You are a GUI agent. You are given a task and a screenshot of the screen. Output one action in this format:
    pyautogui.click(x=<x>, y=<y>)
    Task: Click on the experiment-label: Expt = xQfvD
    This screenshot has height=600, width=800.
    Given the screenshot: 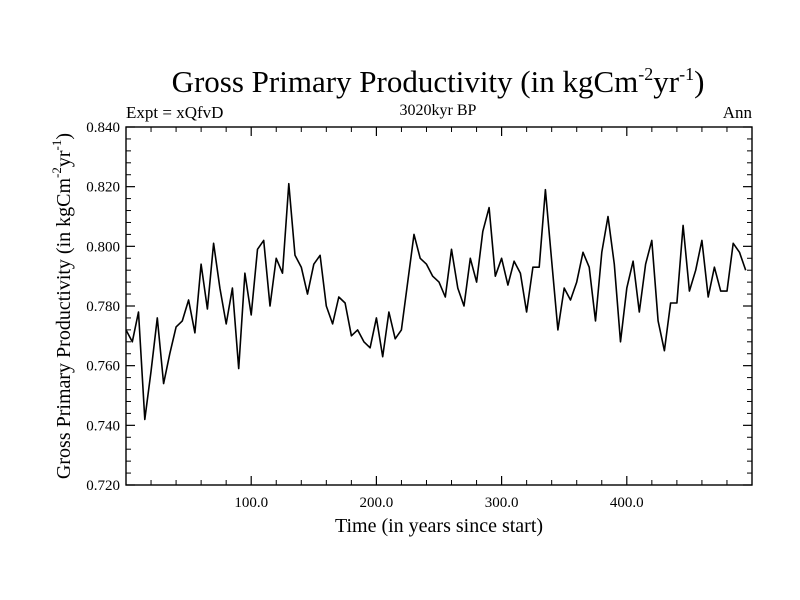 What is the action you would take?
    pyautogui.click(x=174, y=112)
    